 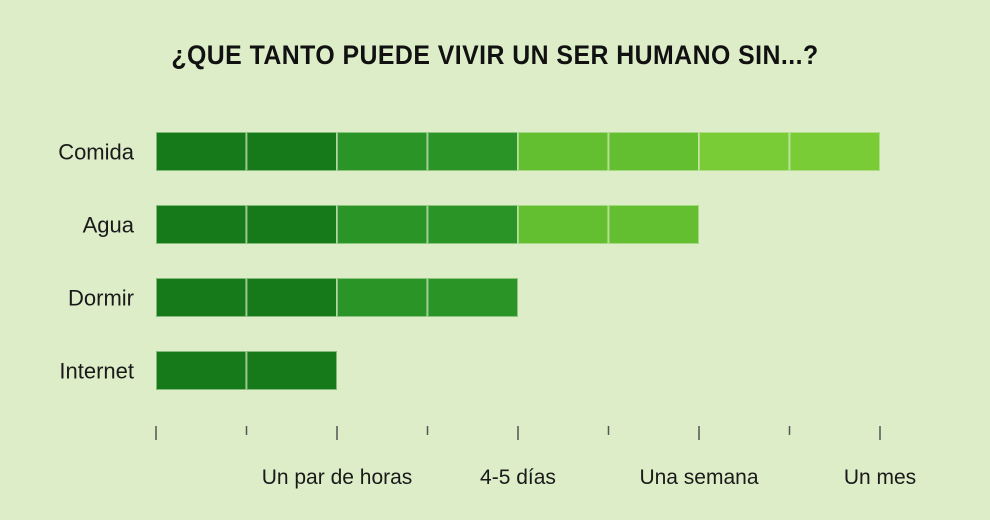 I want to click on x-axis: Un par de horas 4-5 días Una semana Un mes, so click(x=535, y=457).